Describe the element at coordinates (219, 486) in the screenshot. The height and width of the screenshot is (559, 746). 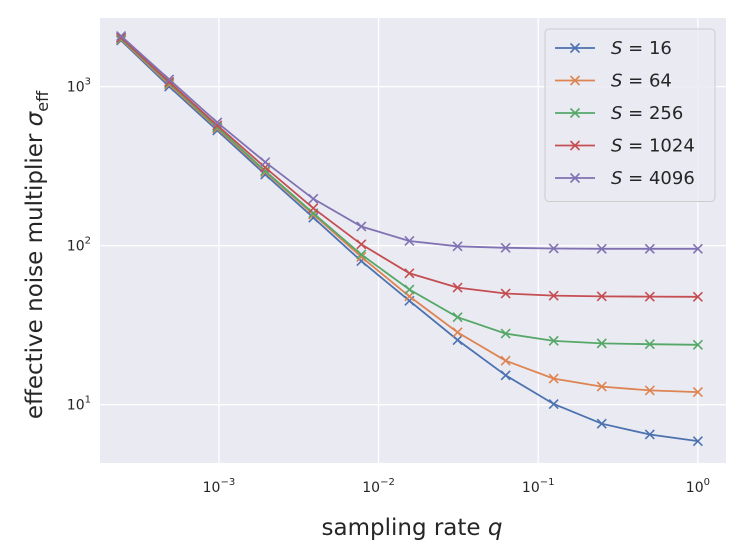
I see `x-tick-label: 10⁻³` at that location.